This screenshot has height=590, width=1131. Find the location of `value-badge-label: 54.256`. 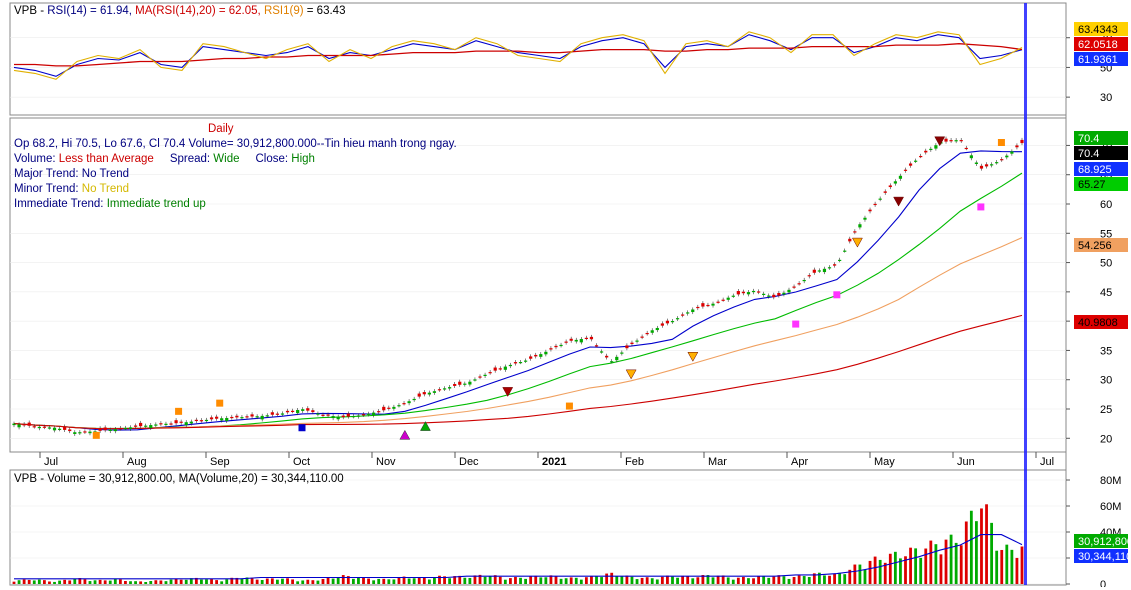

value-badge-label: 54.256 is located at coordinates (1095, 246).